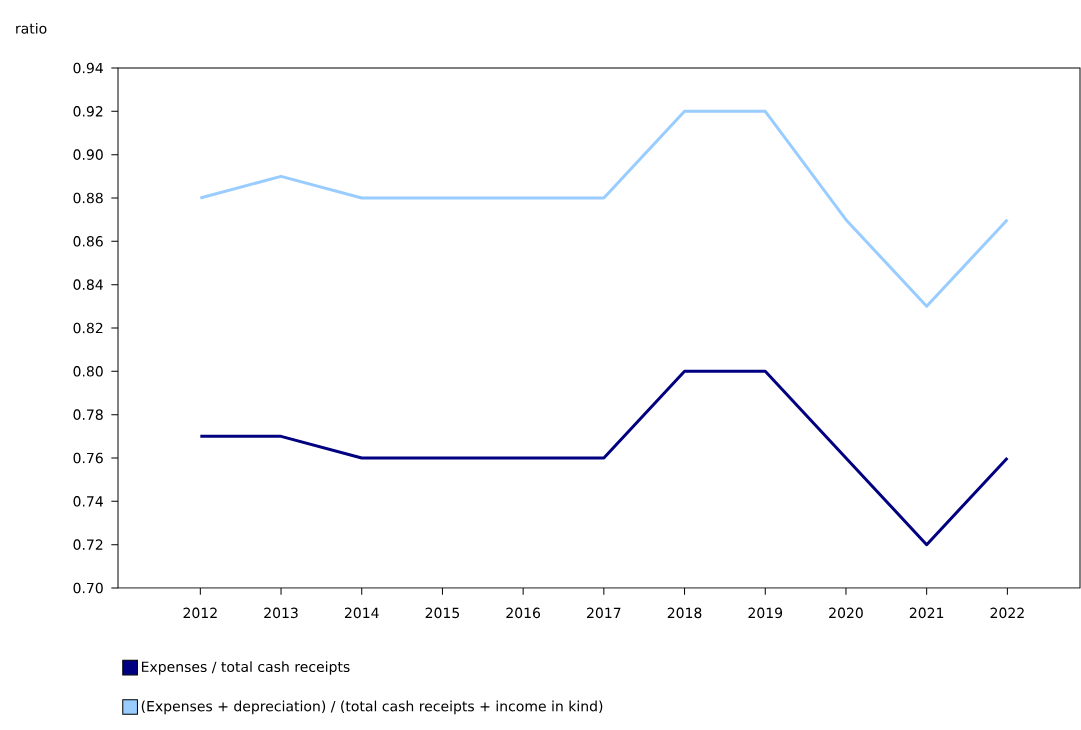 This screenshot has height=730, width=1081. I want to click on x-tick-label: 2012, so click(200, 613).